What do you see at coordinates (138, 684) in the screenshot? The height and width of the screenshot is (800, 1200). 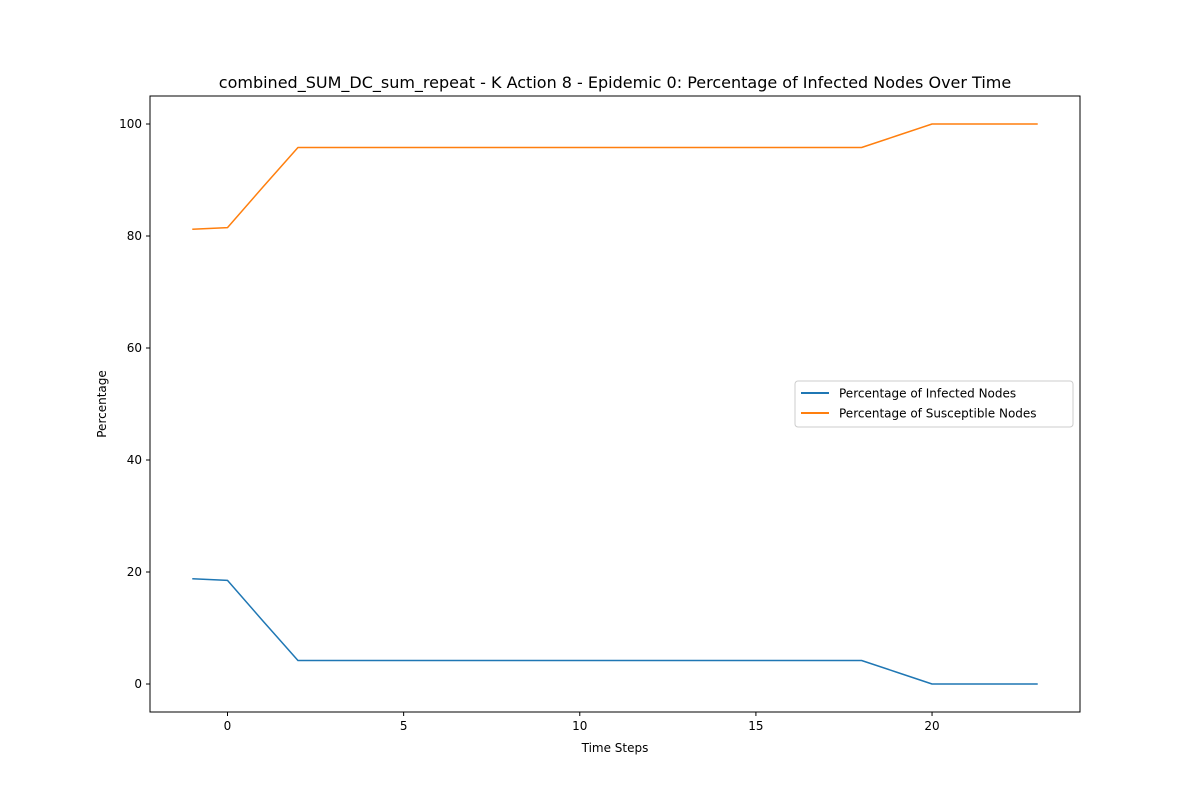 I see `y-tick-label: 0` at bounding box center [138, 684].